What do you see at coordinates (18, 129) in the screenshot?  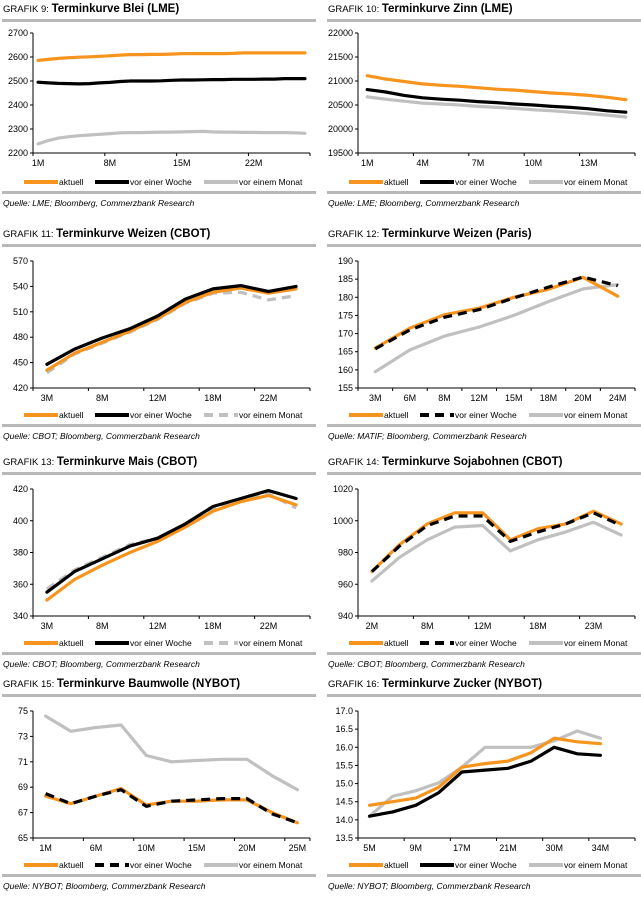 I see `y-tick-label: 2300` at bounding box center [18, 129].